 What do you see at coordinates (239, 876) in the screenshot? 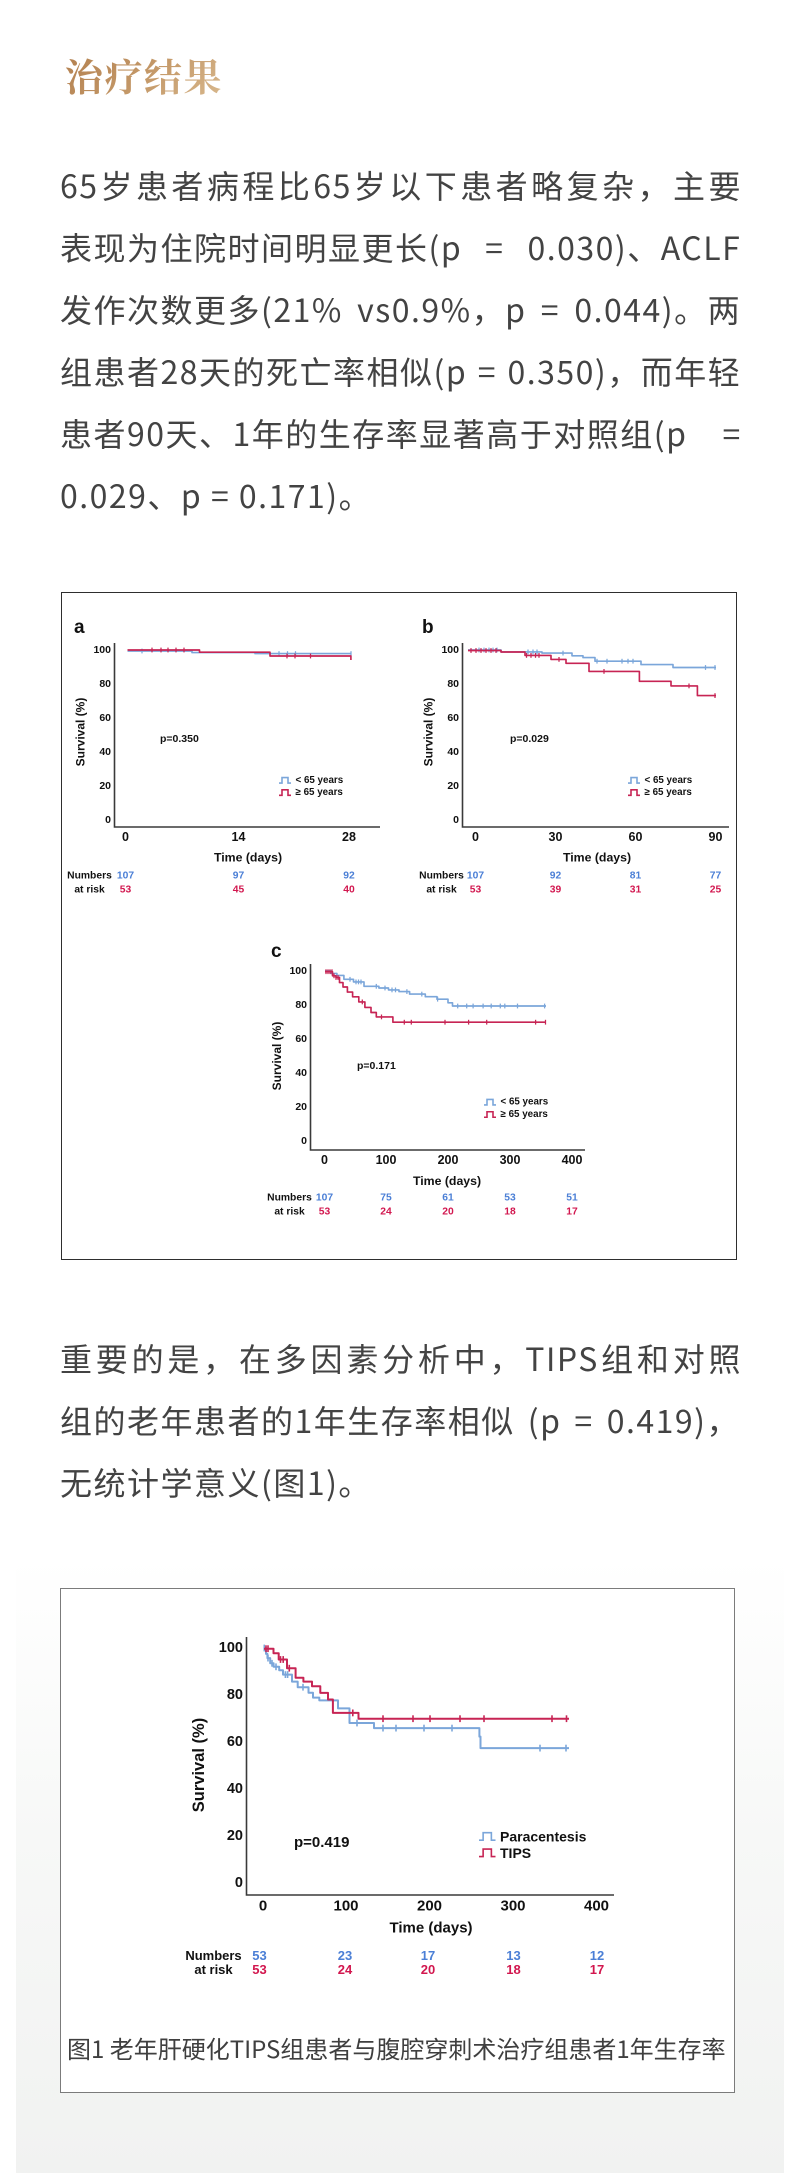
I see `svg-text: 97` at bounding box center [239, 876].